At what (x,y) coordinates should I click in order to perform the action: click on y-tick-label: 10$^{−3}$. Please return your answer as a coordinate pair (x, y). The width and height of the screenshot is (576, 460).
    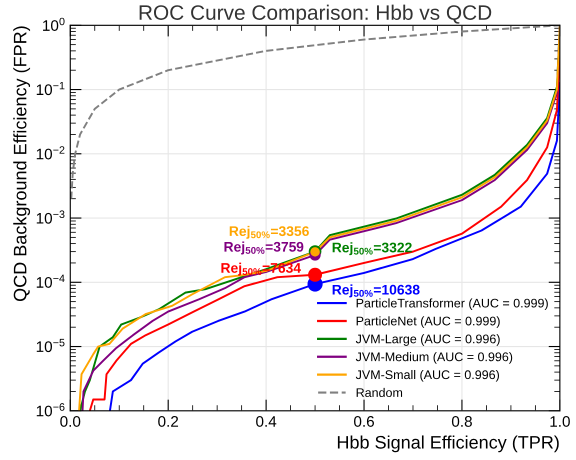
    Looking at the image, I should click on (50, 217).